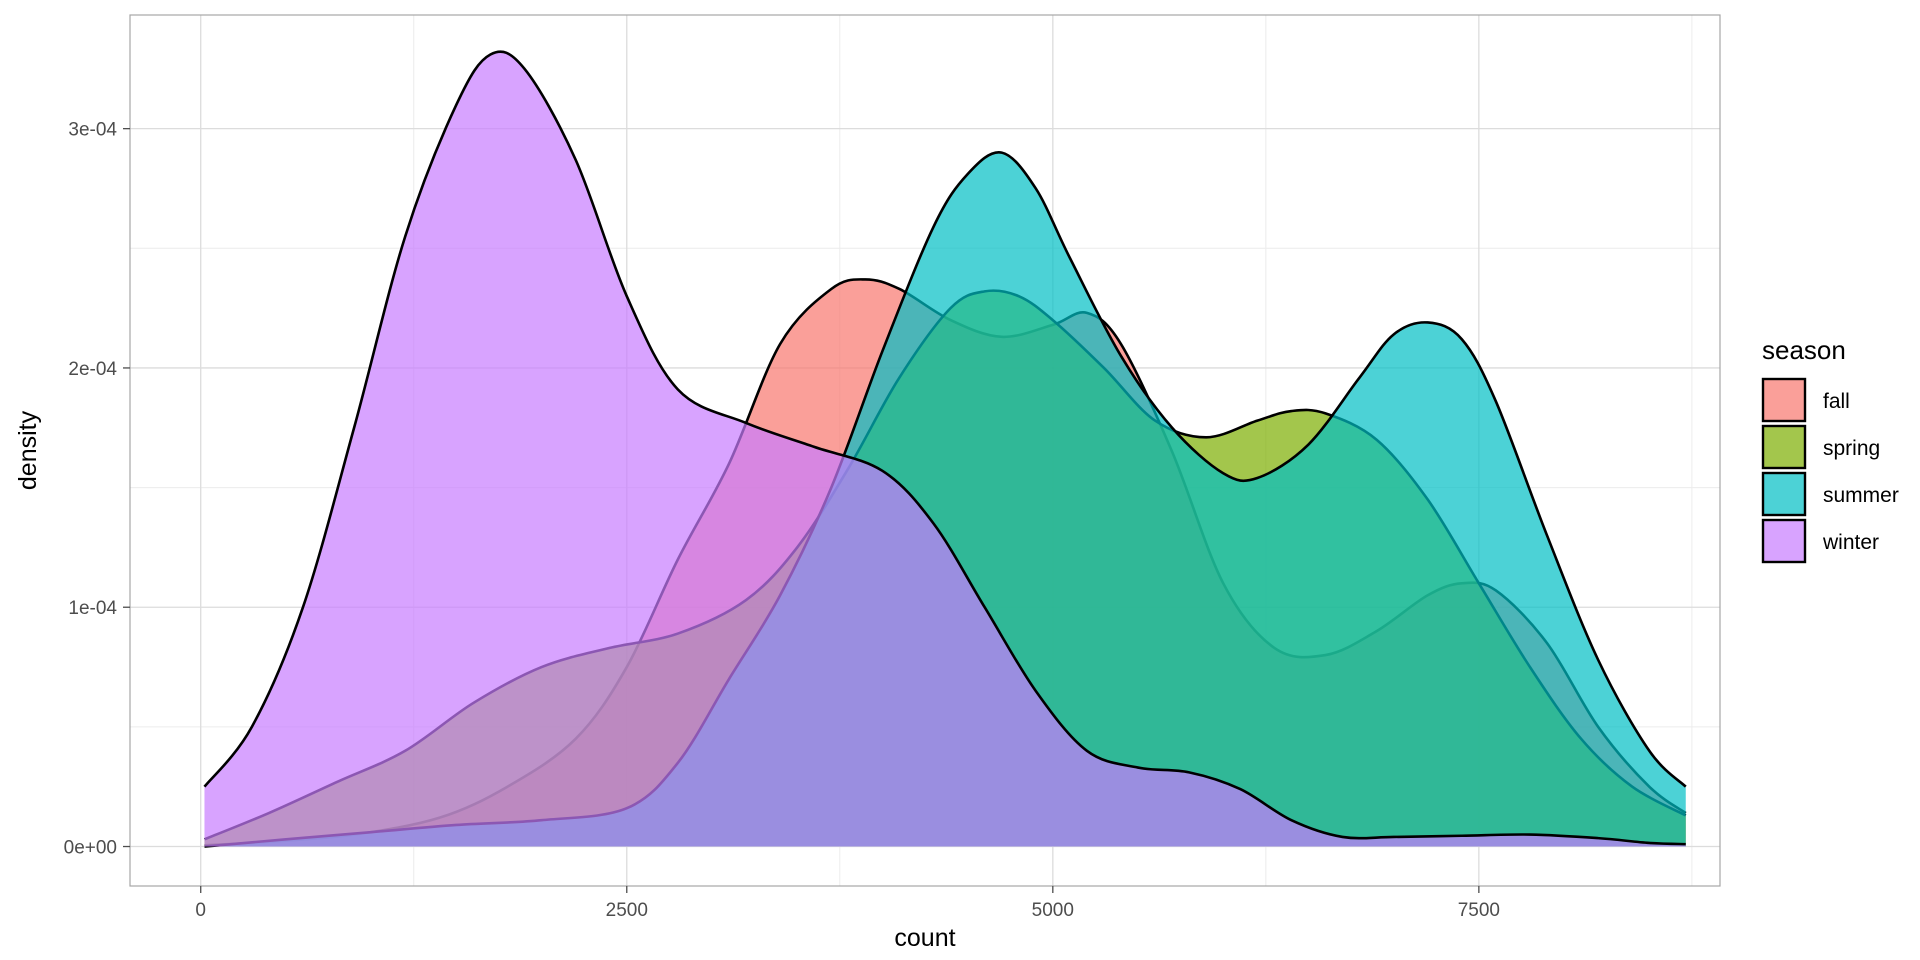 This screenshot has height=960, width=1920. Describe the element at coordinates (92, 369) in the screenshot. I see `y-tick-label: 2e-04` at that location.